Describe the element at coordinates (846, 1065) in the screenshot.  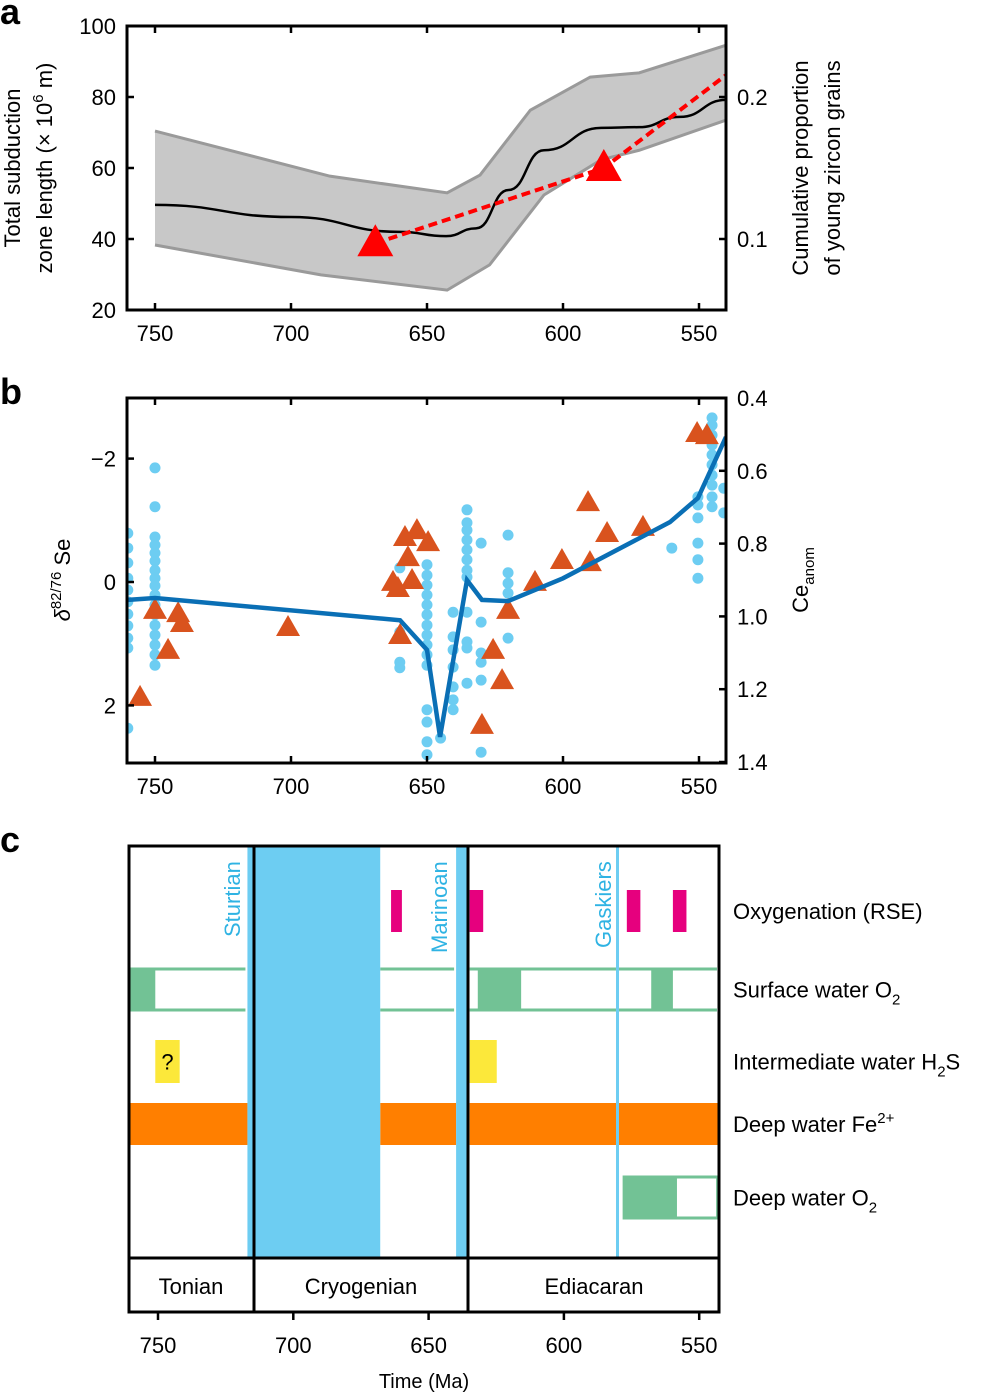
I see `row-label-h2s: Intermediate water H2S` at that location.